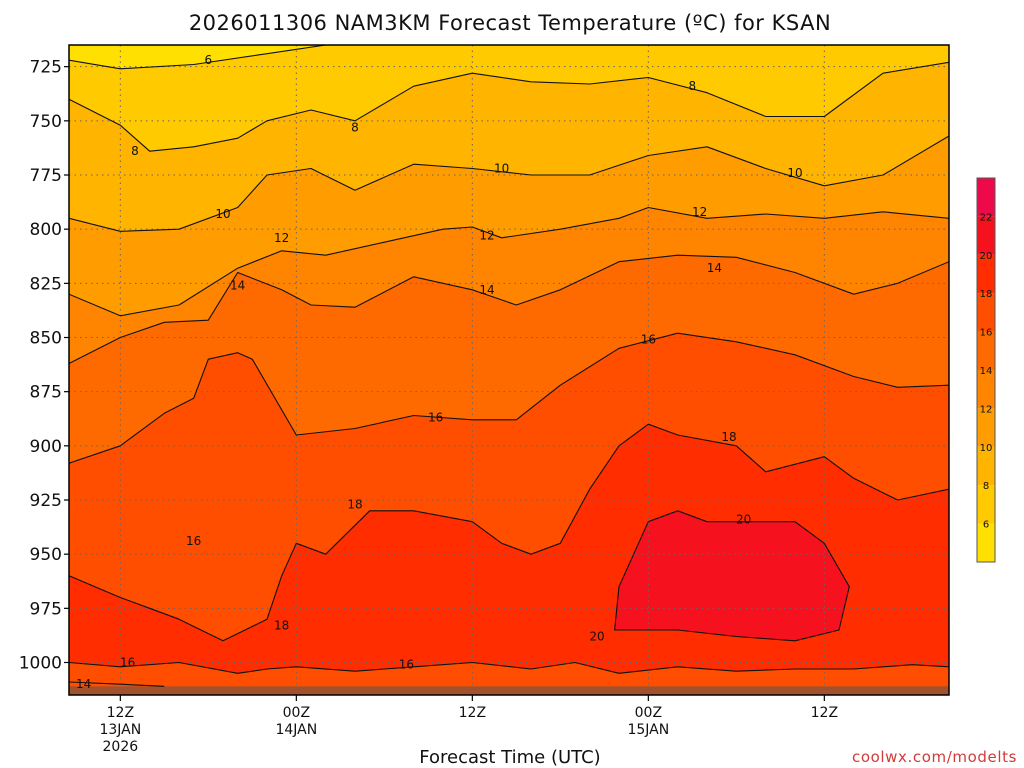  I want to click on colorbar-tick-label: 22, so click(986, 217).